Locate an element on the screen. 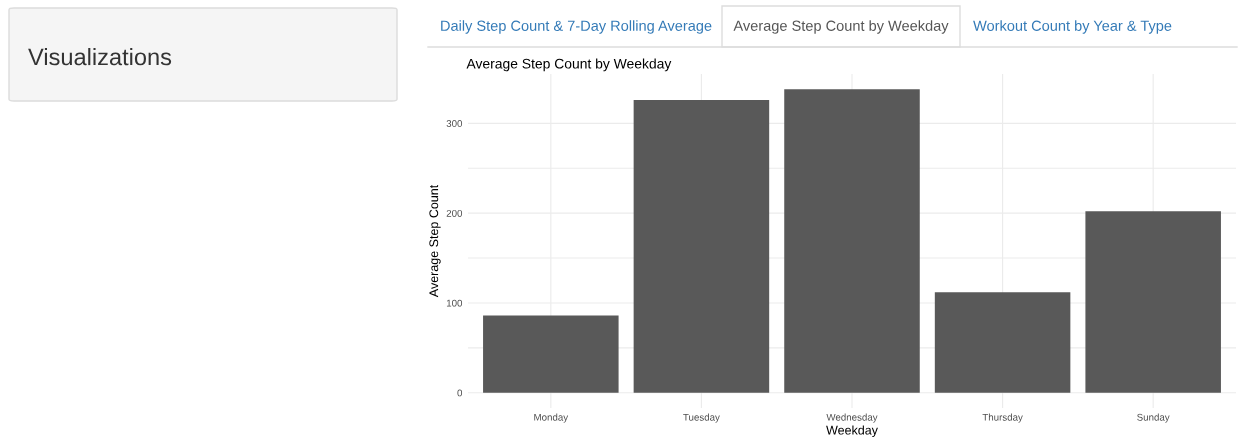 Image resolution: width=1240 pixels, height=441 pixels. y-tick-label: 300 is located at coordinates (454, 123).